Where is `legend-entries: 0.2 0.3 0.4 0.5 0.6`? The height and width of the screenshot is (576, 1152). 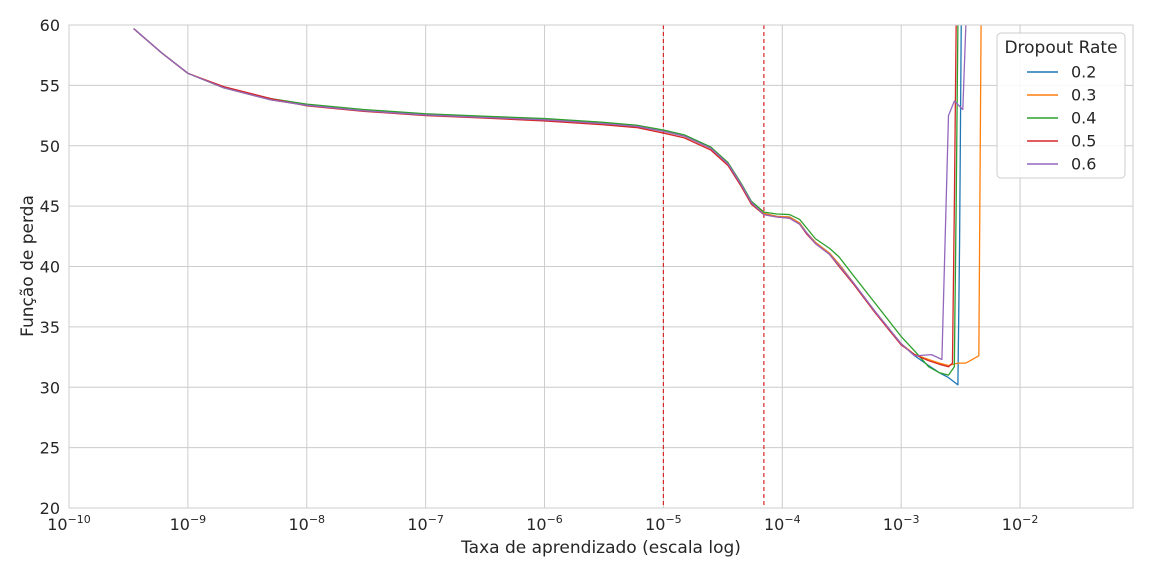 legend-entries: 0.2 0.3 0.4 0.5 0.6 is located at coordinates (1061, 118).